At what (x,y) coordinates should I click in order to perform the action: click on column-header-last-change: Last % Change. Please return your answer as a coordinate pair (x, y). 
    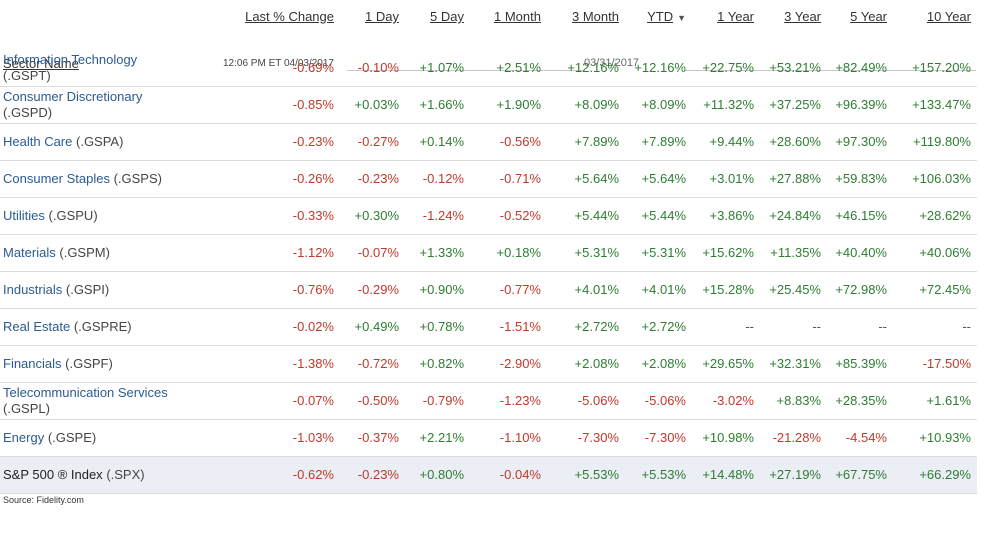
    Looking at the image, I should click on (289, 16).